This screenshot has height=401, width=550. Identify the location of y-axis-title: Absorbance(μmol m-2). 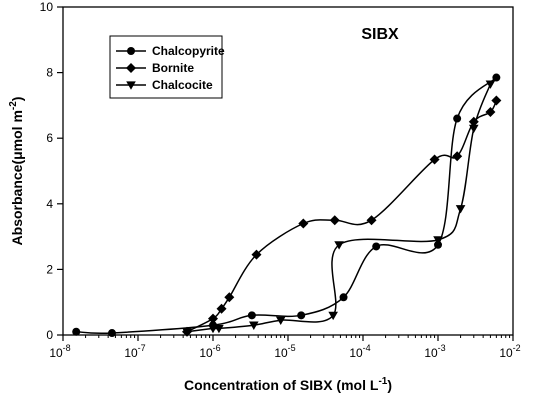
(16, 171).